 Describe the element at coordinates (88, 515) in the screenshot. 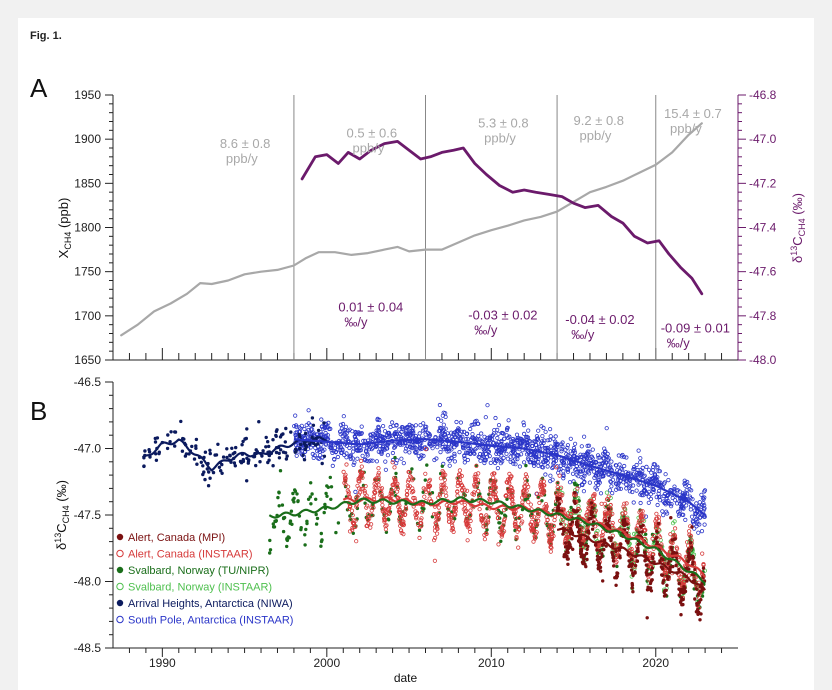

I see `panel-b-y-tick-label: -47.5` at that location.